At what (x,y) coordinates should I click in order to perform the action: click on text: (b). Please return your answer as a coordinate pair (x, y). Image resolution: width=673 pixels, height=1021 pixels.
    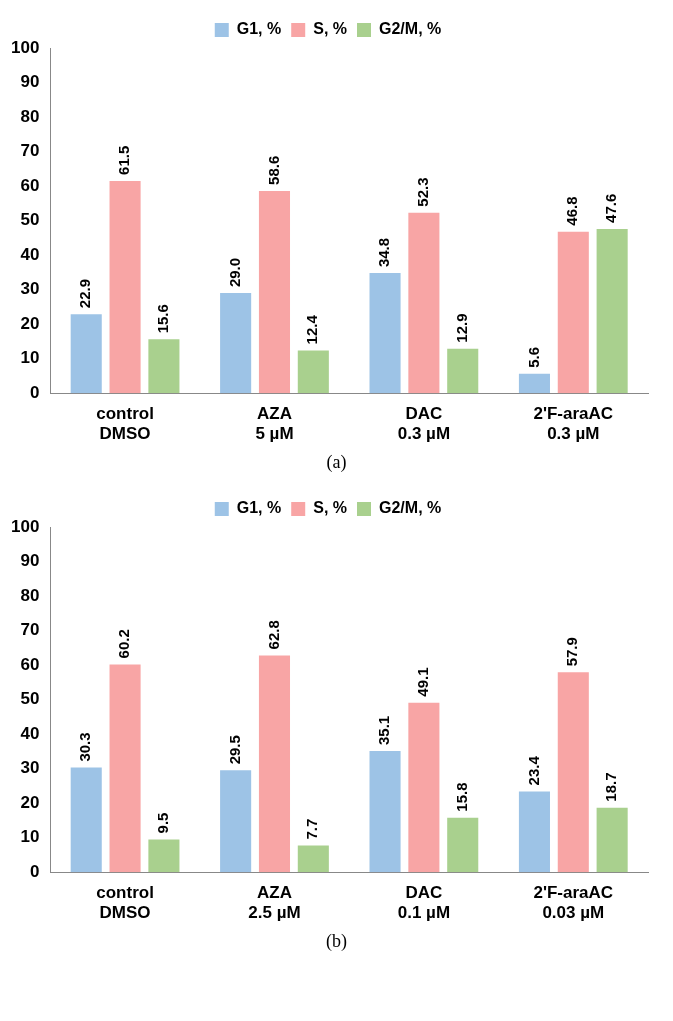
    Looking at the image, I should click on (336, 941).